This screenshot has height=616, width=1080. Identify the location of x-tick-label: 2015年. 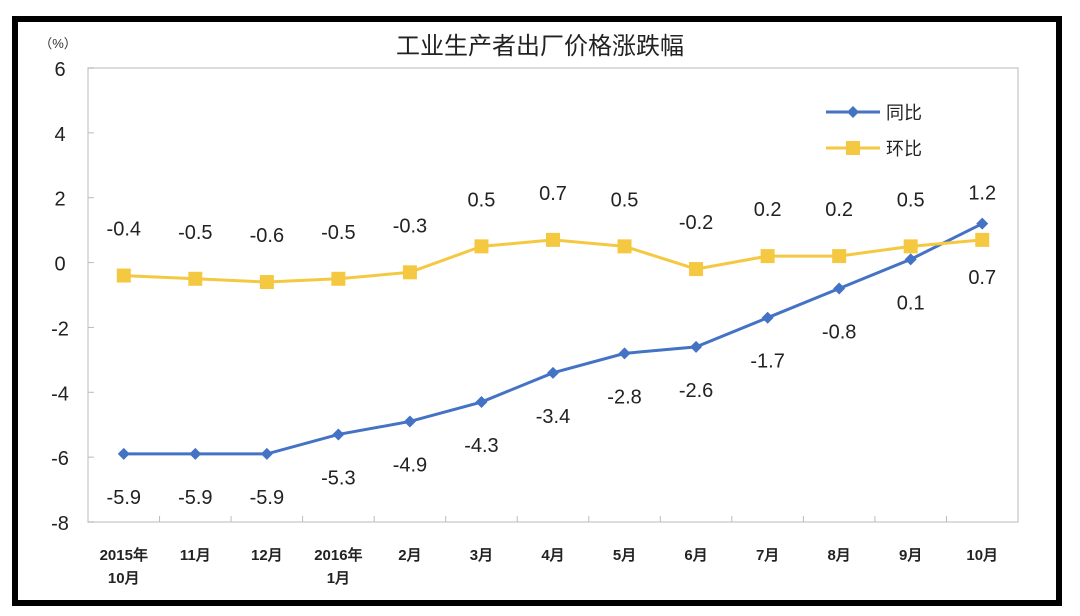
(124, 555).